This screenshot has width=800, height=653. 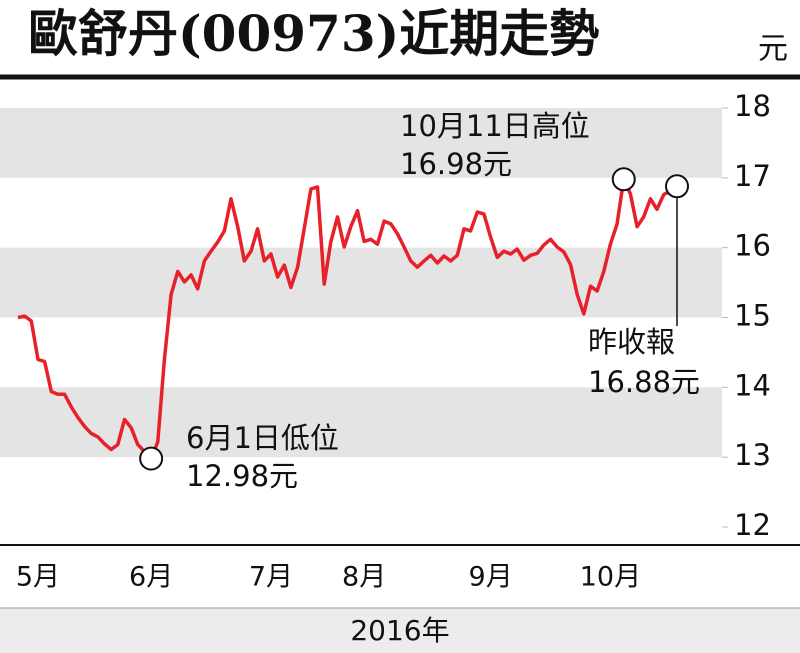 What do you see at coordinates (752, 246) in the screenshot?
I see `y-tick-label: 16` at bounding box center [752, 246].